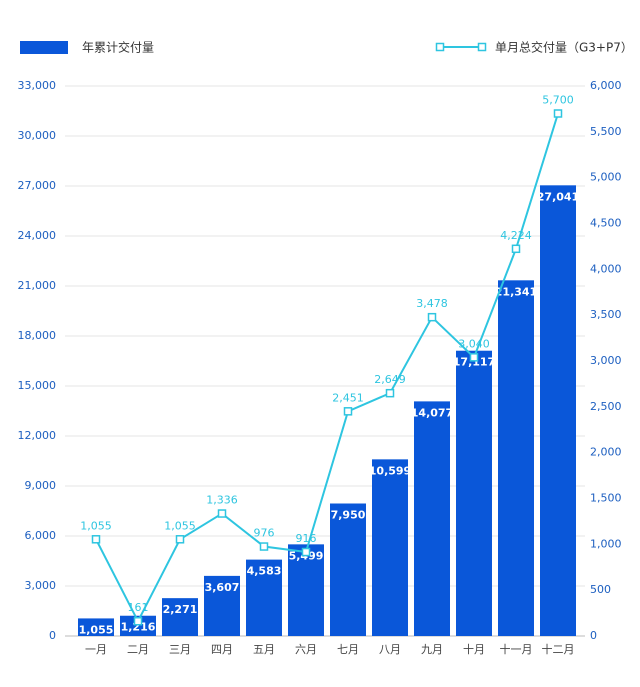 Image resolution: width=640 pixels, height=687 pixels. What do you see at coordinates (516, 291) in the screenshot?
I see `bar-value-label: 21,341` at bounding box center [516, 291].